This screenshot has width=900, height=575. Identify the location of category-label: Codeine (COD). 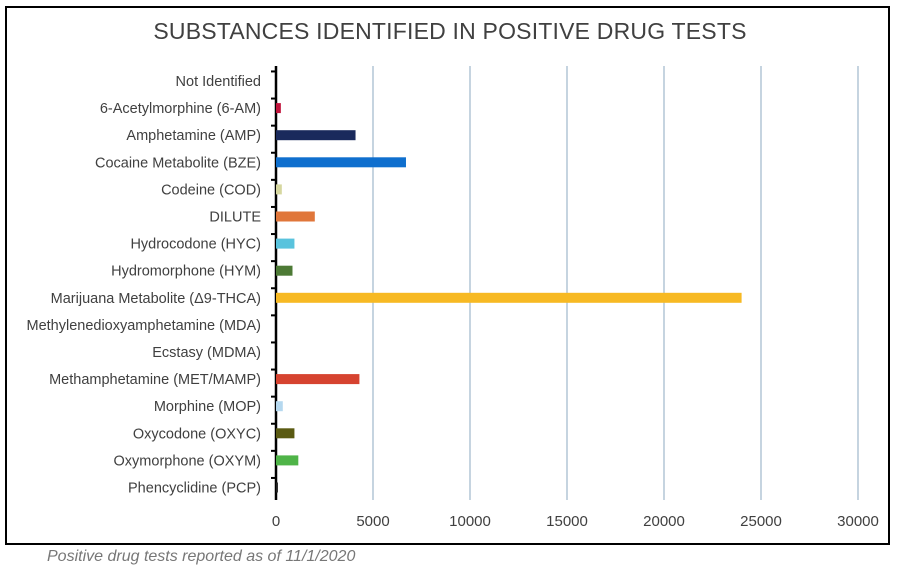
(211, 190).